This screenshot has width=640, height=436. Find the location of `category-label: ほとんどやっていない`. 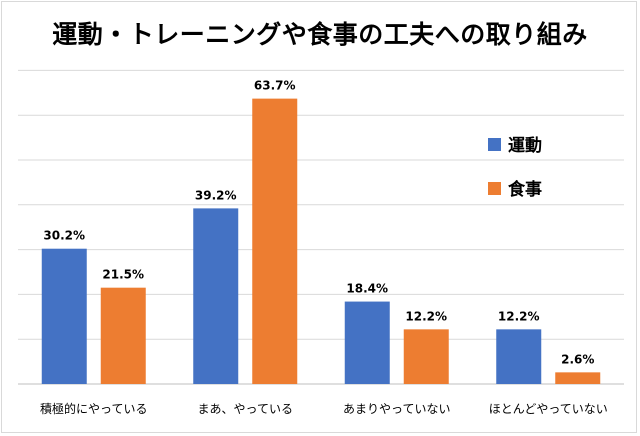

category-label: ほとんどやっていない is located at coordinates (548, 409).